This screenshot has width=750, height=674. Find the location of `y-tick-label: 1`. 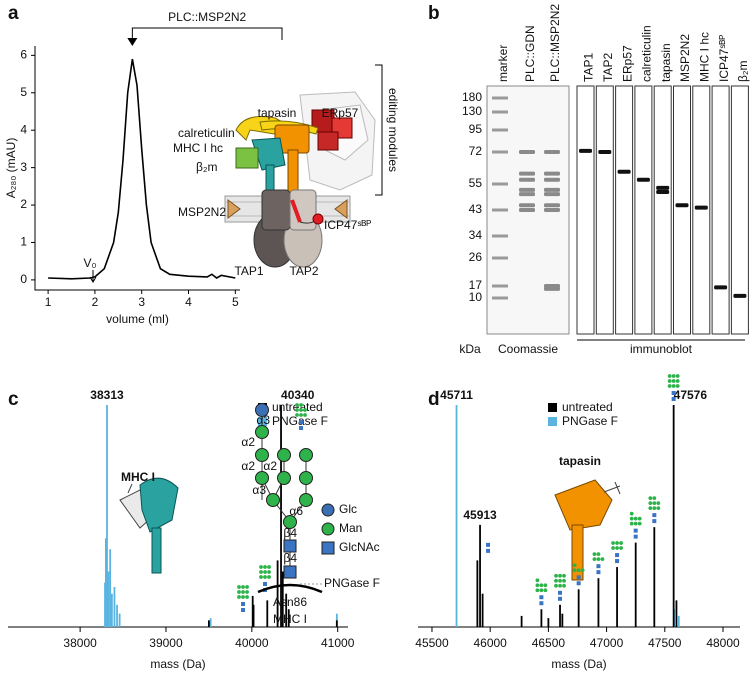

y-tick-label: 1 is located at coordinates (23, 242).